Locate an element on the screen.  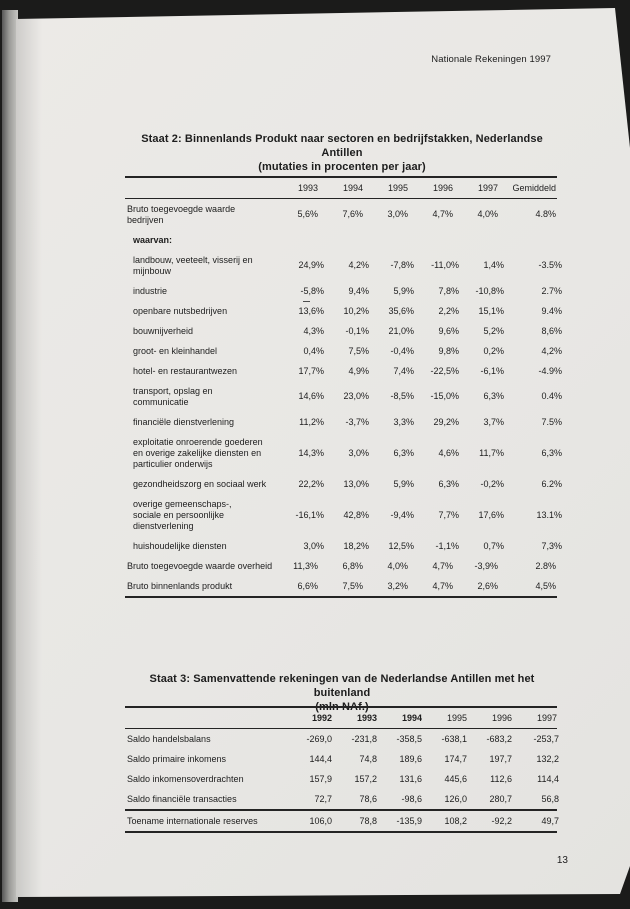
cell-1994: 42,8% is located at coordinates (356, 514).